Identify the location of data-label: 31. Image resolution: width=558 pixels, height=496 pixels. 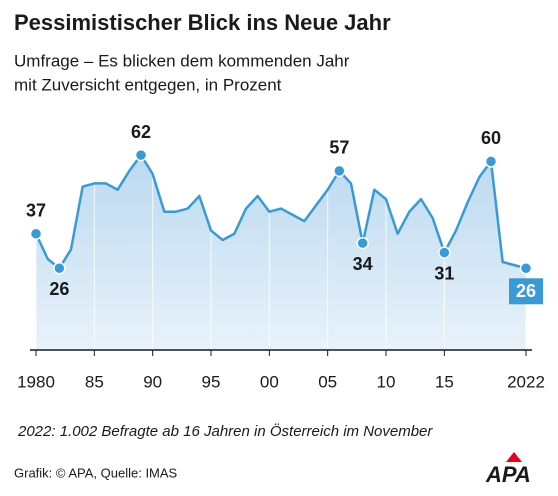
(444, 273).